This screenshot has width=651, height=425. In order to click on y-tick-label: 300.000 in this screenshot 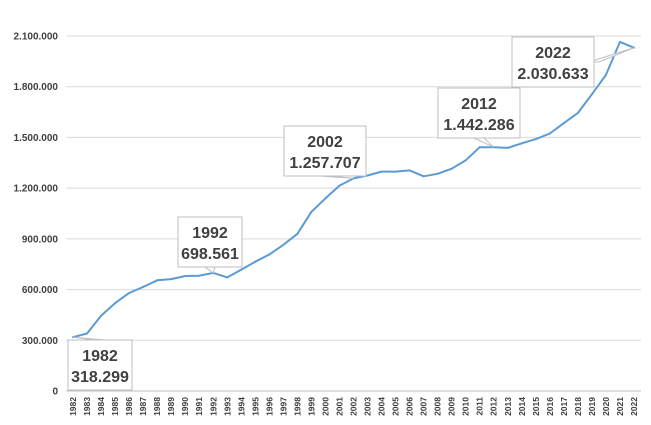, I will do `click(40, 341)`.